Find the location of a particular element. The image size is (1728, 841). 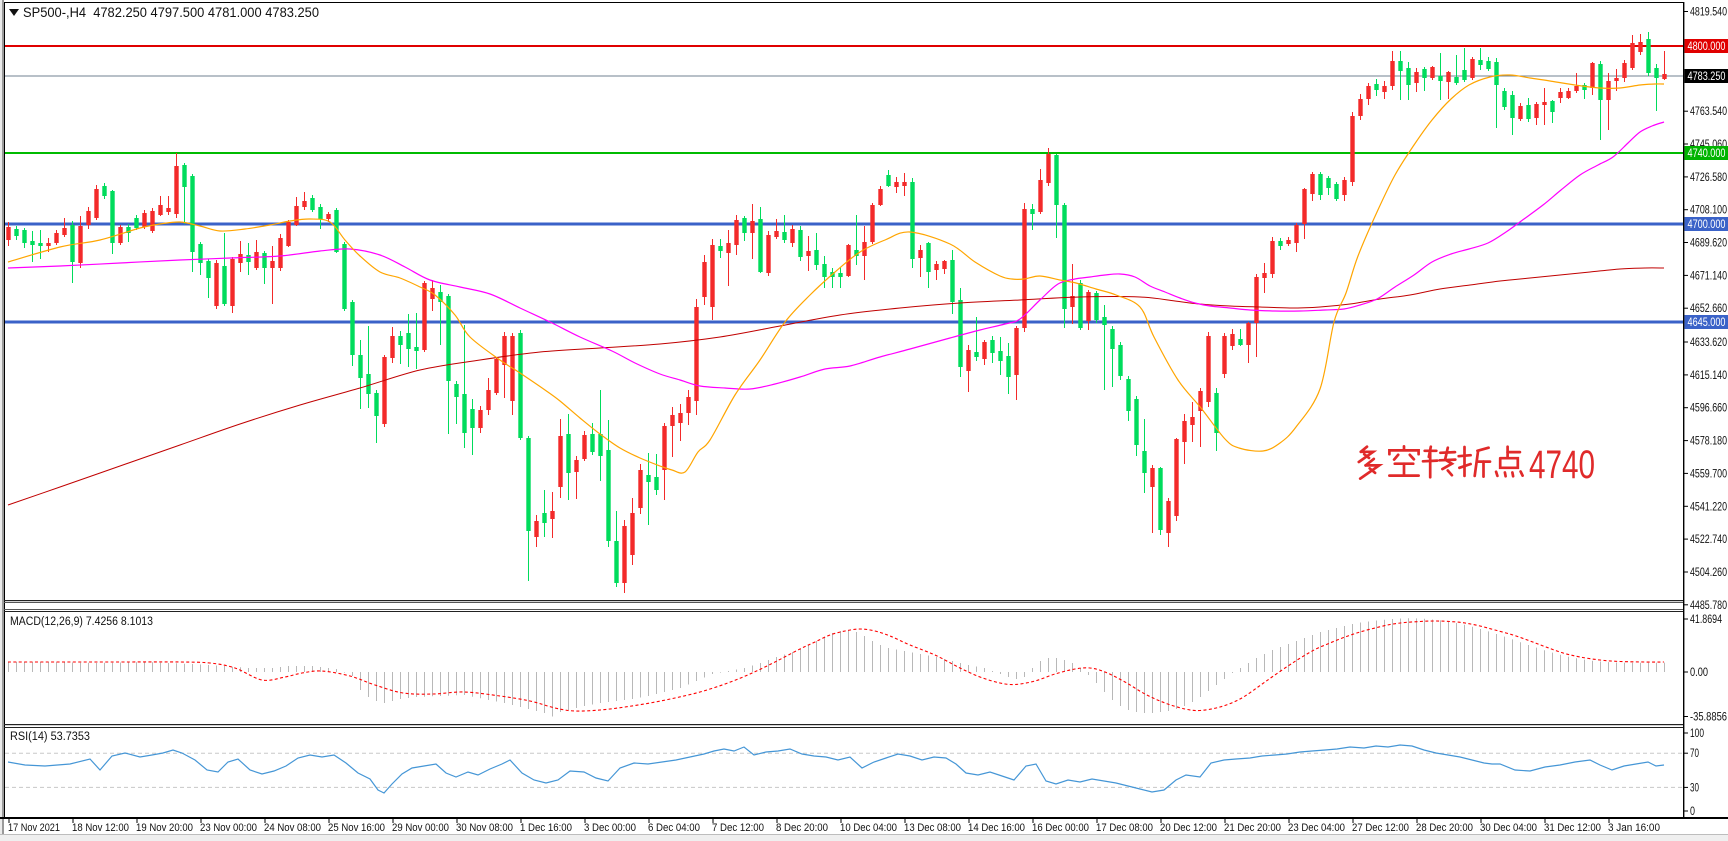

svg-text: 3 Jan 16:00 is located at coordinates (1634, 828).